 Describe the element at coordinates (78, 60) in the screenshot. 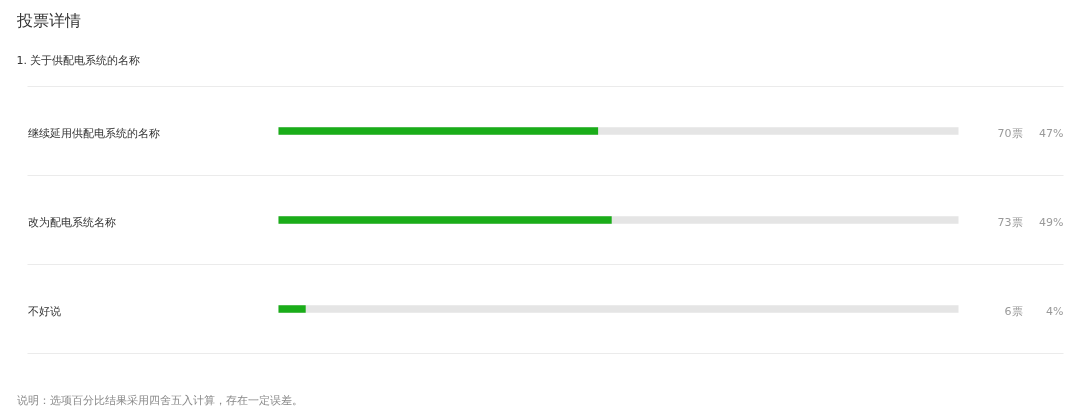

I see `text: 1. 关于供配电系统的名称` at that location.